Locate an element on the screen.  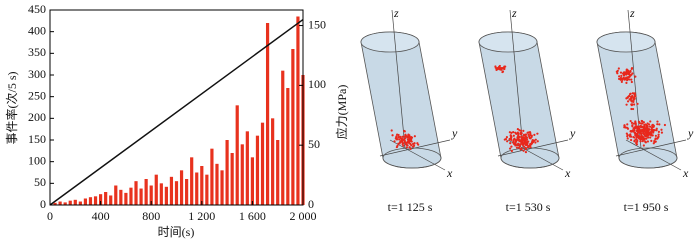
x-tick-label: 1 200 is located at coordinates (201, 216).